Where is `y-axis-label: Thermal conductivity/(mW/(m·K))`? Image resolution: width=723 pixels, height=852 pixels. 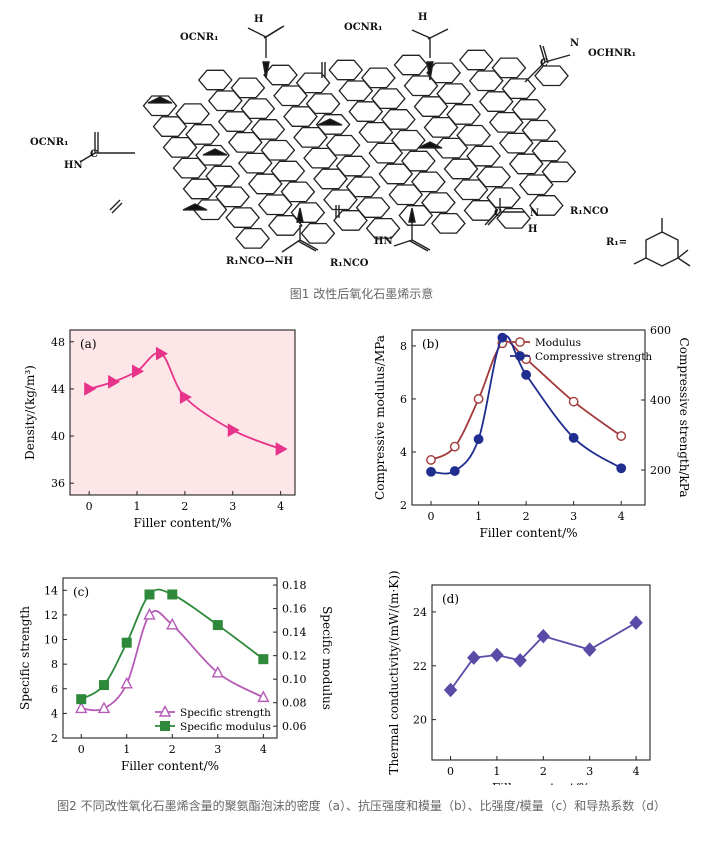 y-axis-label: Thermal conductivity/(mW/(m·K)) is located at coordinates (394, 672).